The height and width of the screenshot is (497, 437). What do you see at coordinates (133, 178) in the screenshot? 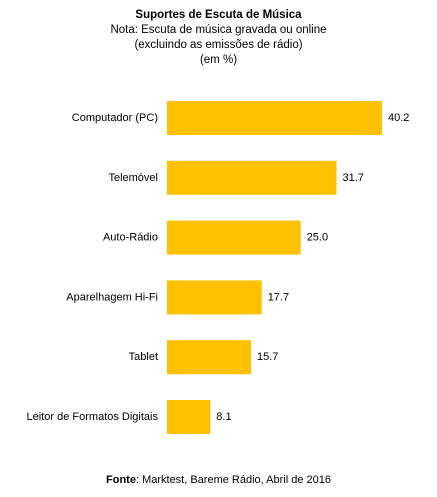
I see `category-label: Telemóvel` at bounding box center [133, 178].